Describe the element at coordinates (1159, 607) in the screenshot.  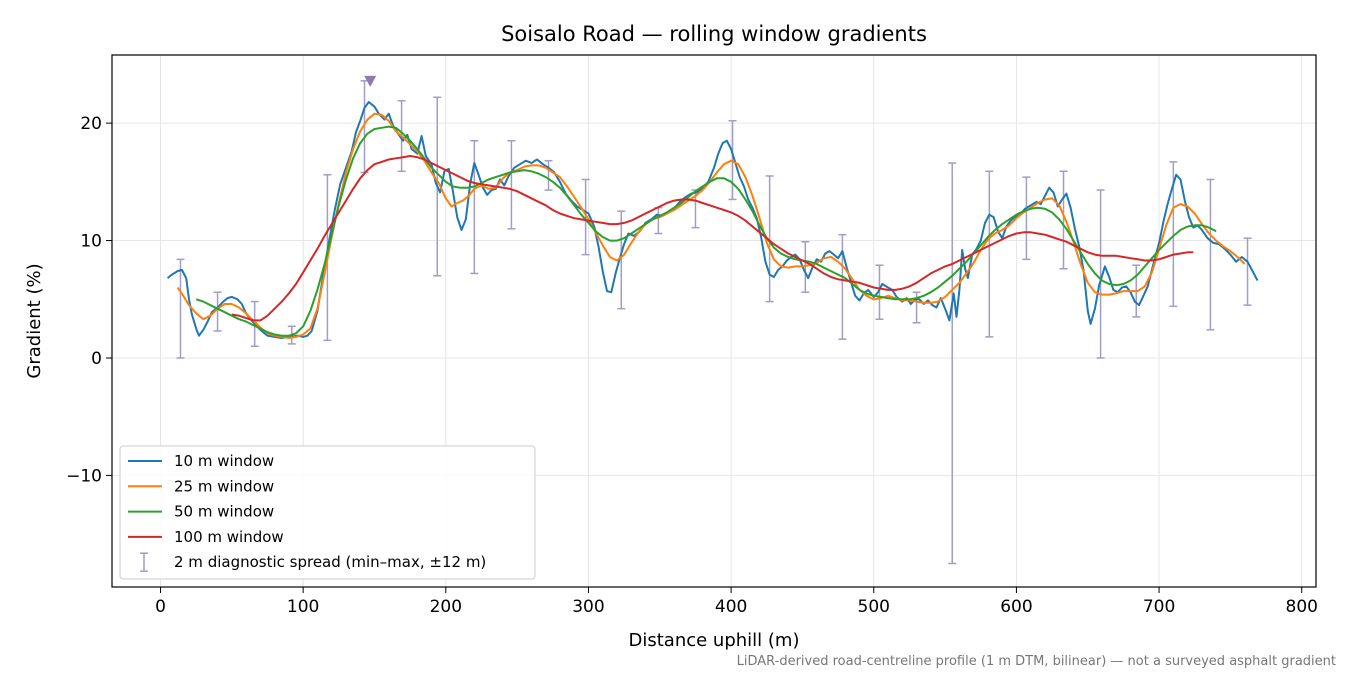
I see `x-tick-label: 700` at that location.